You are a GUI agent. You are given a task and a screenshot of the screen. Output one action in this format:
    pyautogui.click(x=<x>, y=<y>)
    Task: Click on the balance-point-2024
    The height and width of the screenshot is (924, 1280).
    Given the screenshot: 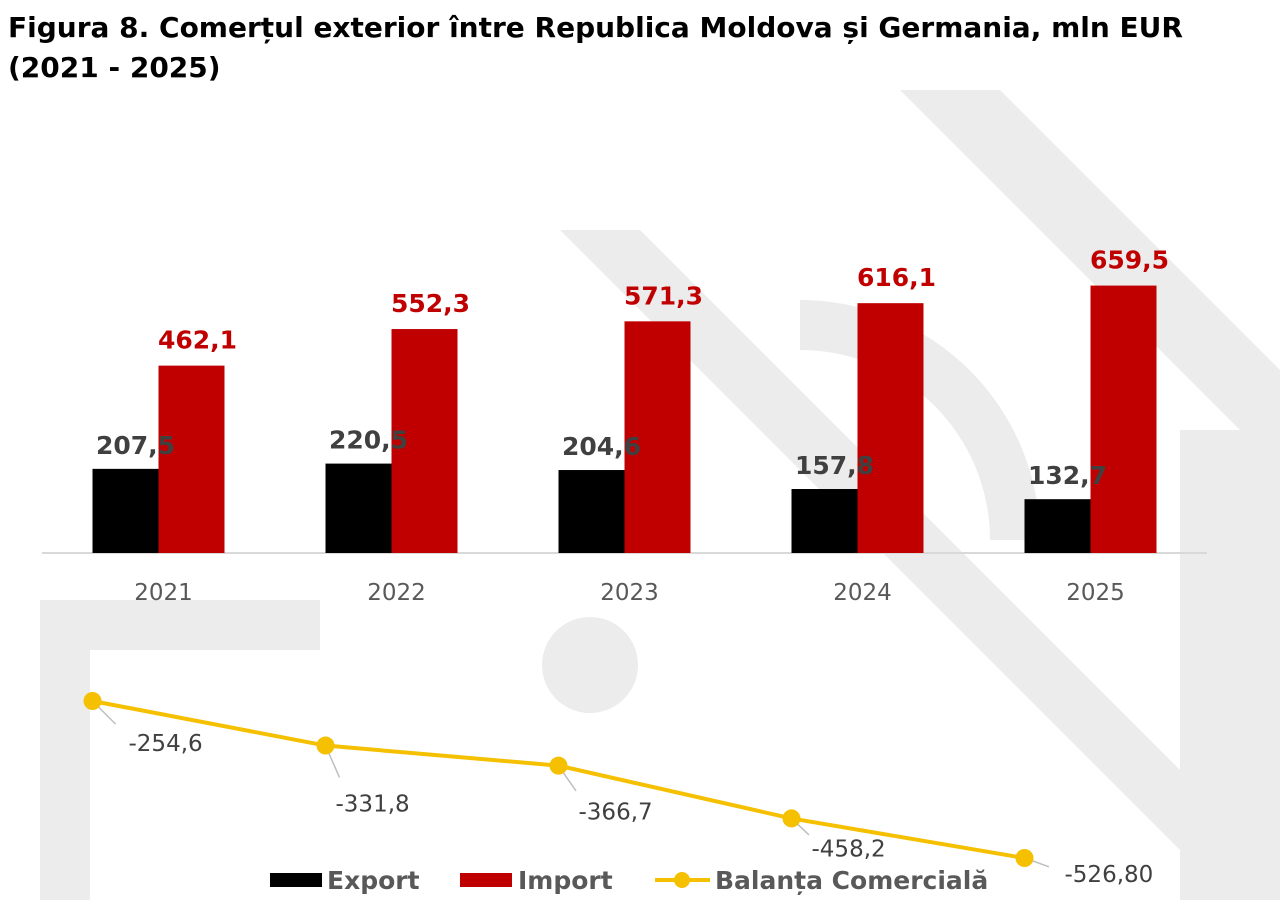 What is the action you would take?
    pyautogui.click(x=791, y=818)
    